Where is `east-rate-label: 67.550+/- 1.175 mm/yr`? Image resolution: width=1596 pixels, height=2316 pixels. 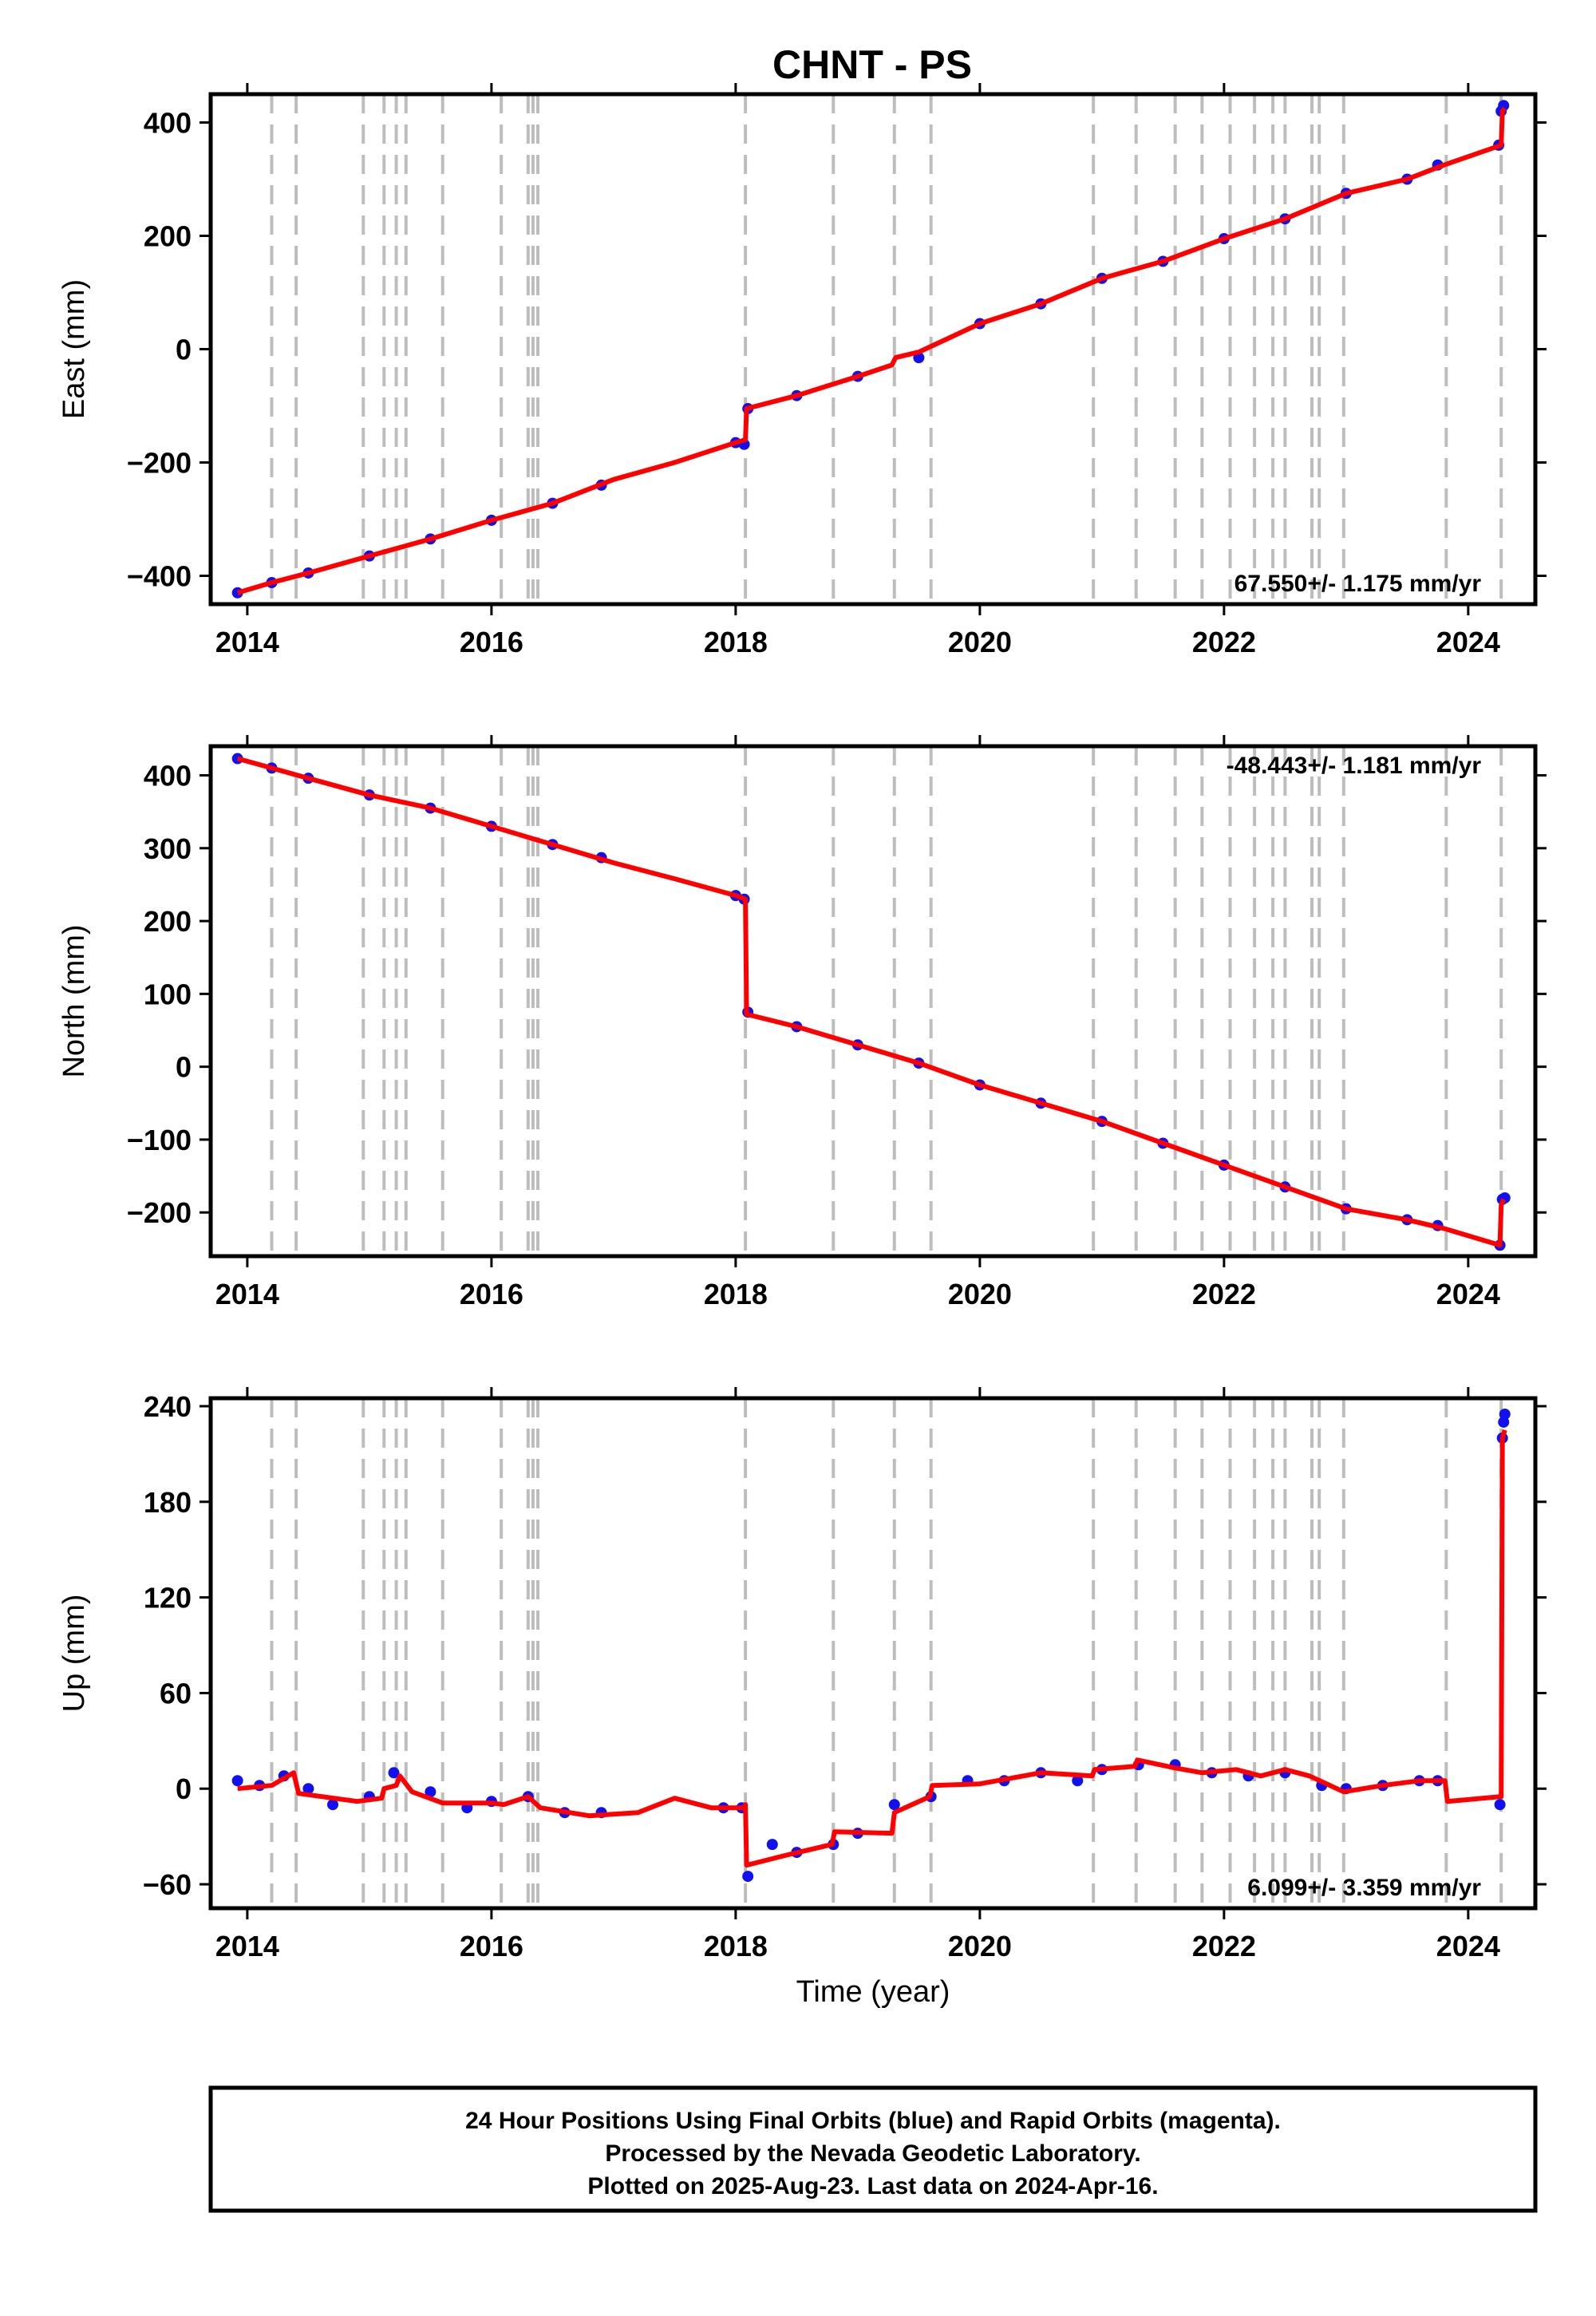 east-rate-label: 67.550+/- 1.175 mm/yr is located at coordinates (1358, 584).